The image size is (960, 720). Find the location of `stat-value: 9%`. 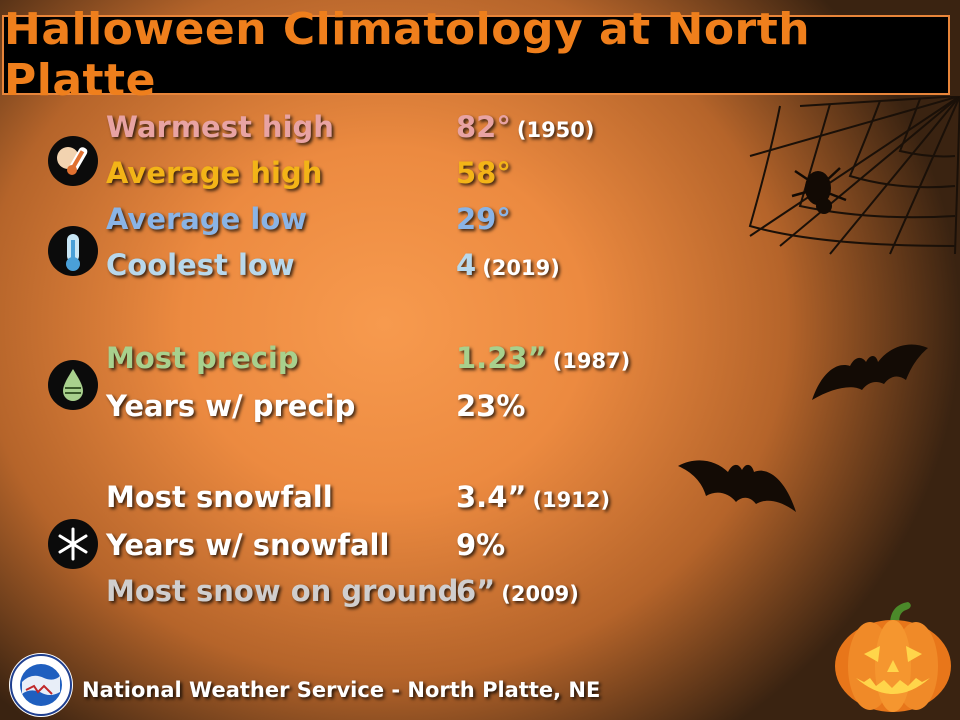

stat-value: 9% is located at coordinates (481, 545).